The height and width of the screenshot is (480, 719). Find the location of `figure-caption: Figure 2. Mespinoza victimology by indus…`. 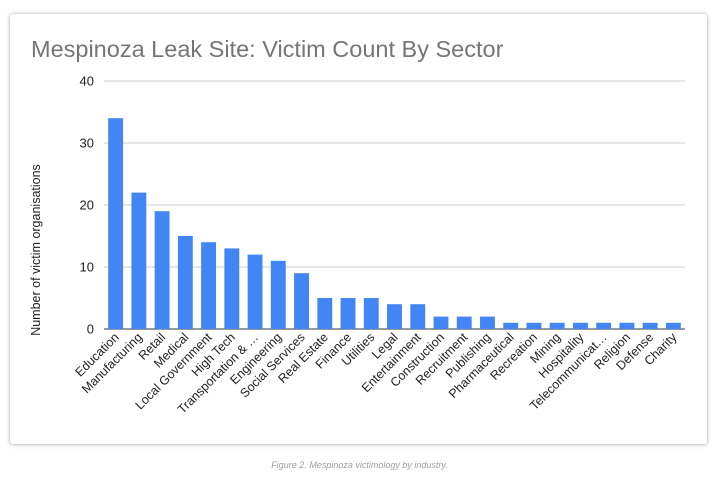

figure-caption: Figure 2. Mespinoza victimology by indus… is located at coordinates (359, 465).